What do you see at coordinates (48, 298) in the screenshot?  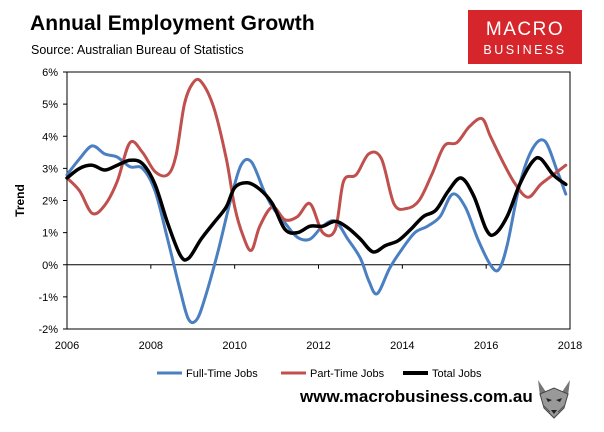 I see `y-tick-label: -1%` at bounding box center [48, 298].